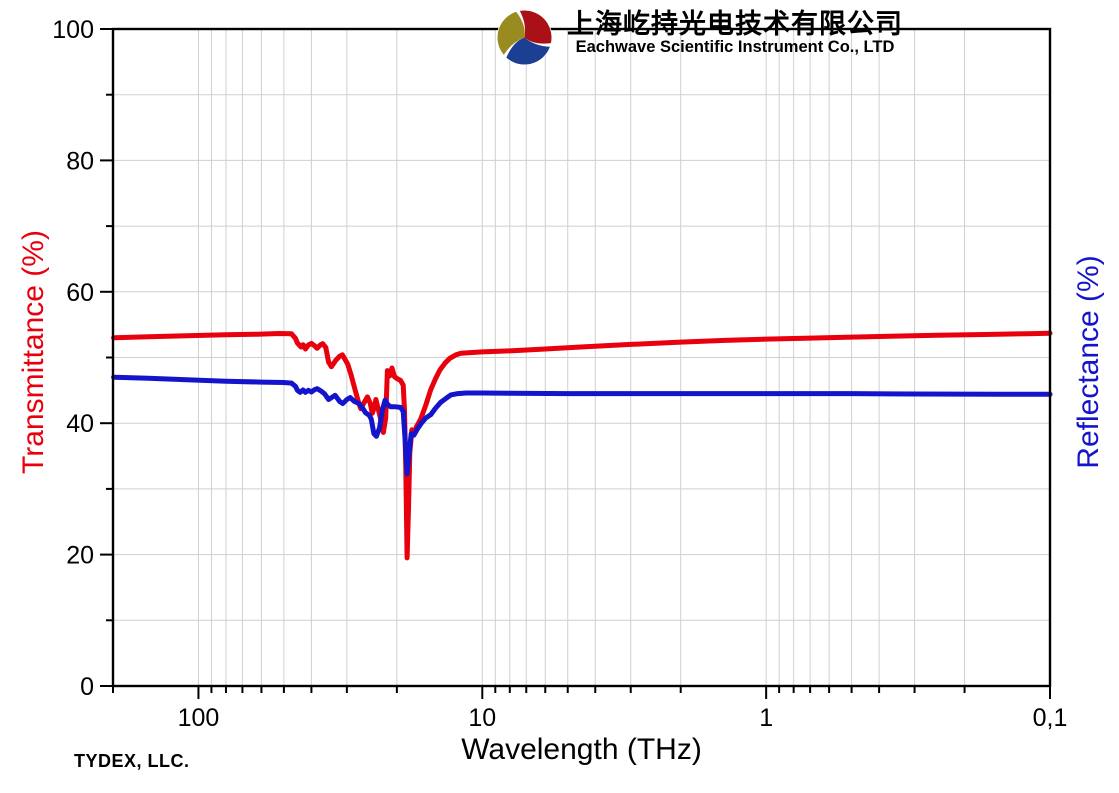 This screenshot has width=1119, height=793. What do you see at coordinates (511, 33) in the screenshot?
I see `logo-olive-blade` at bounding box center [511, 33].